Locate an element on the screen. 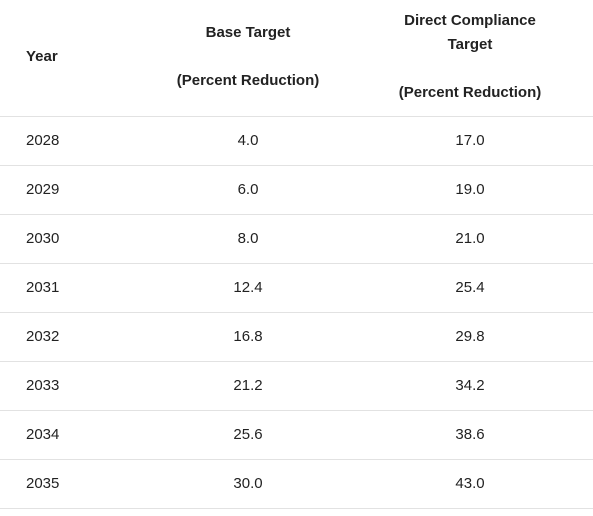 The height and width of the screenshot is (516, 593). cell-base-target: 6.0 is located at coordinates (248, 189).